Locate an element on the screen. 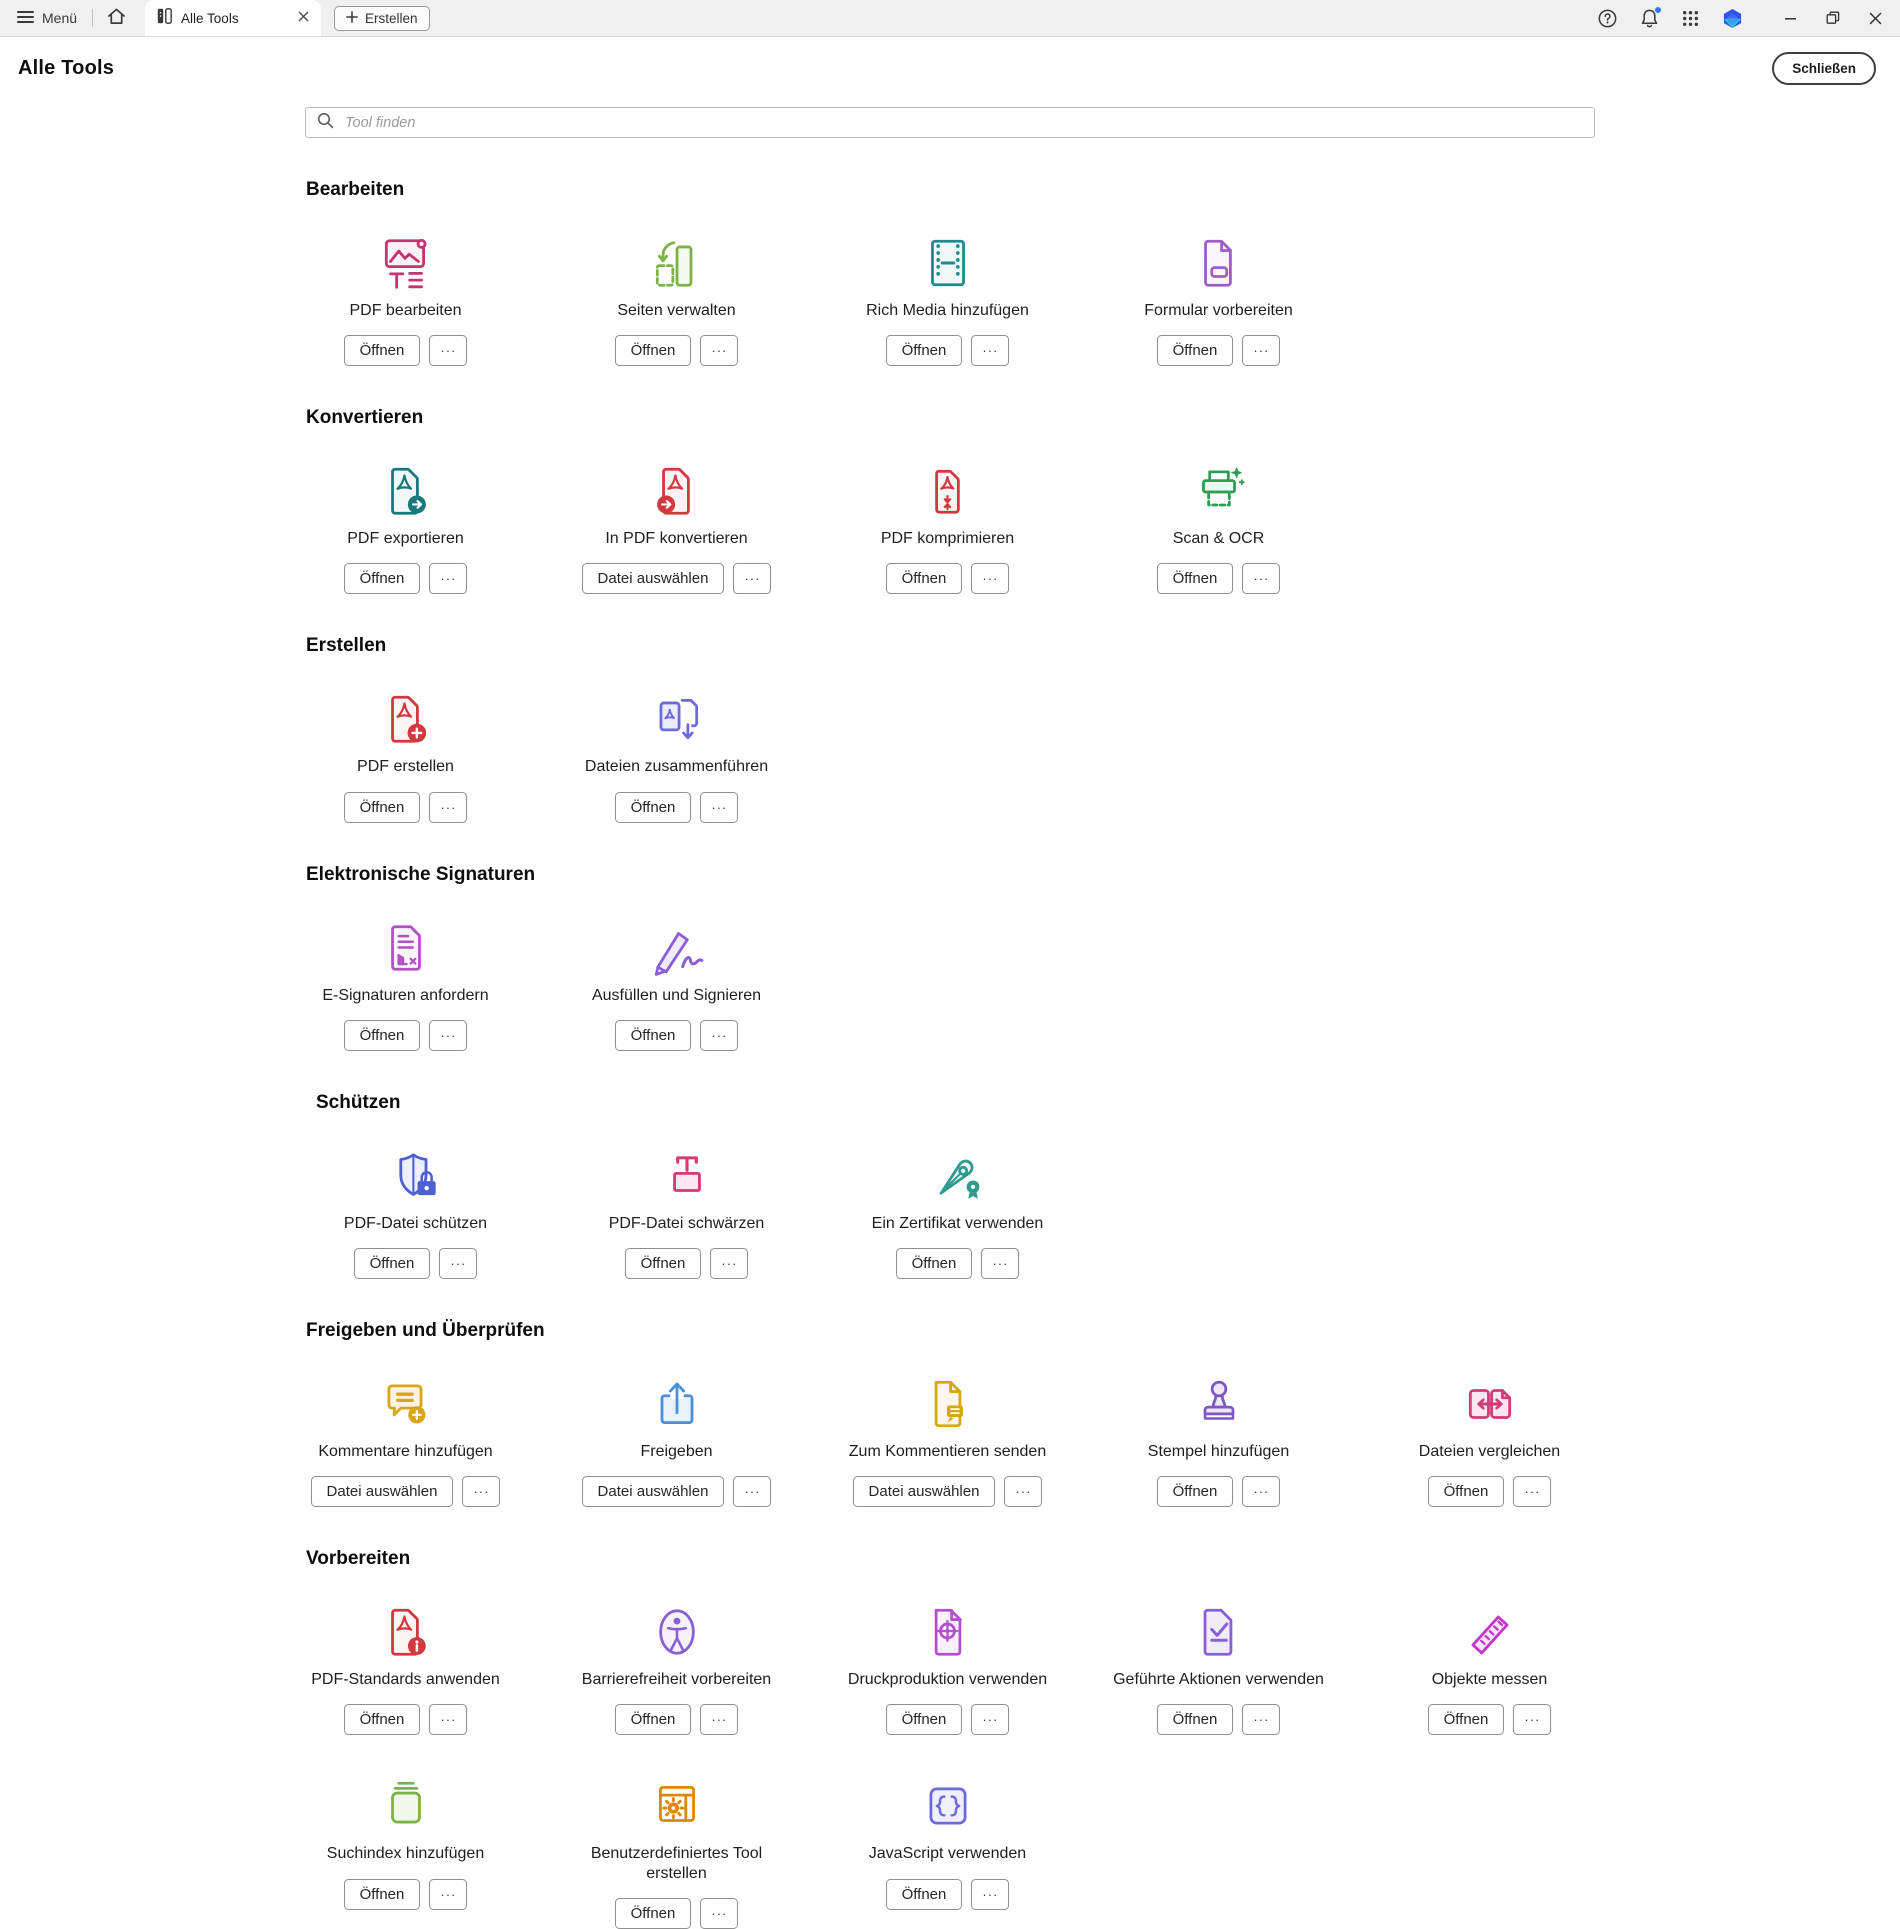 The width and height of the screenshot is (1900, 1929). pdf-komprimieren-more-options-button: ··· is located at coordinates (990, 579).